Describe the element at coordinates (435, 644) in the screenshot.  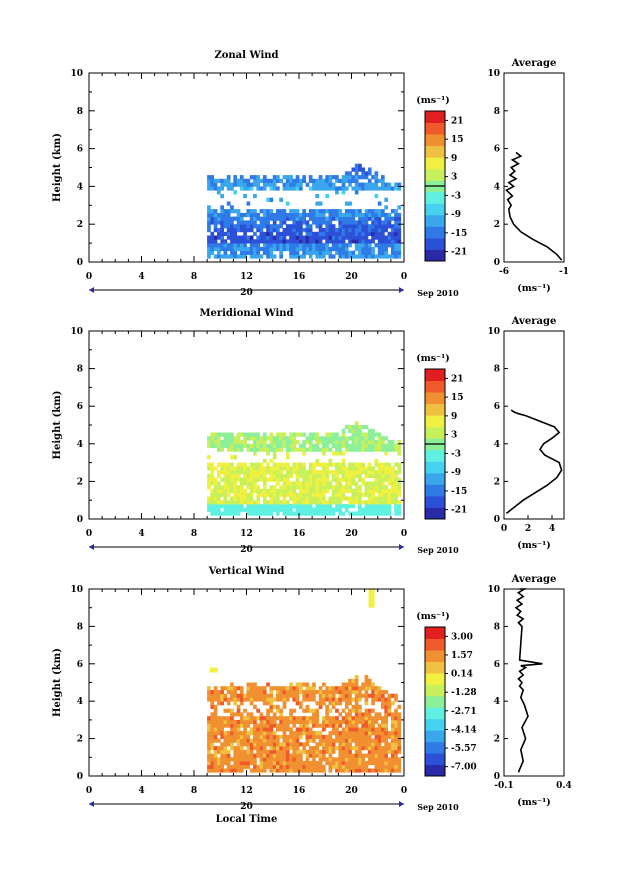
I see `colorbar-segment` at that location.